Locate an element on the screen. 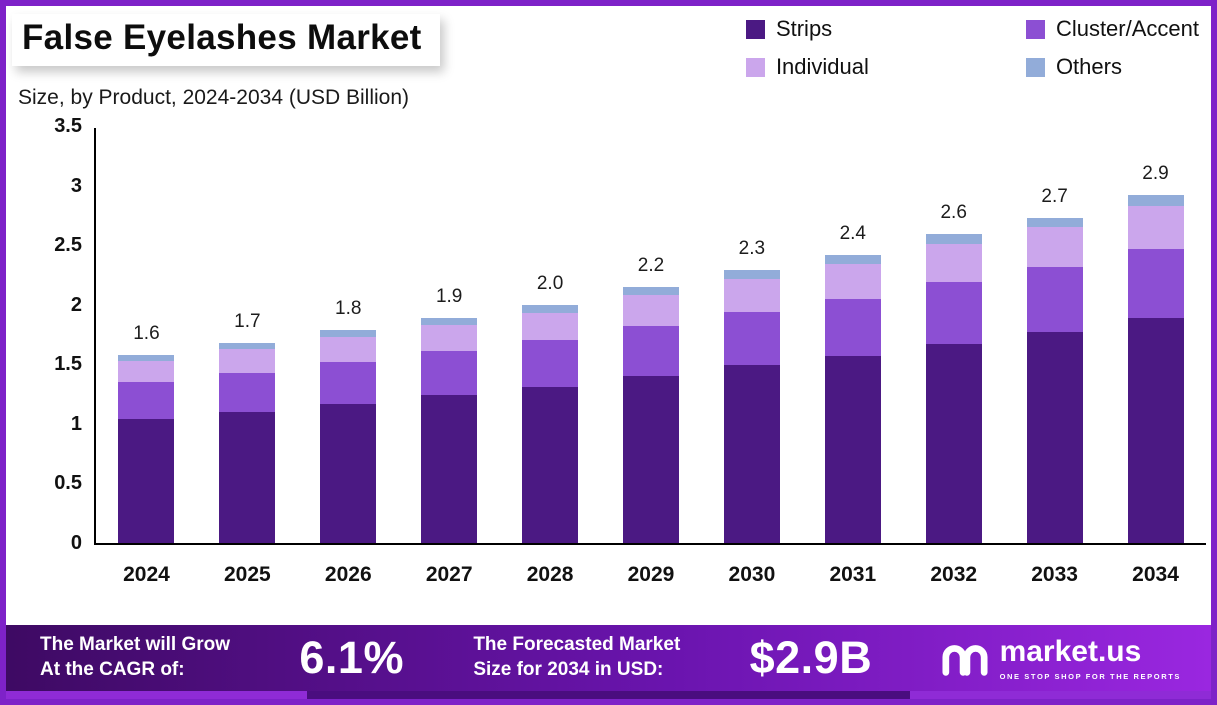 This screenshot has width=1217, height=705. y-tick-label: 3 is located at coordinates (76, 185).